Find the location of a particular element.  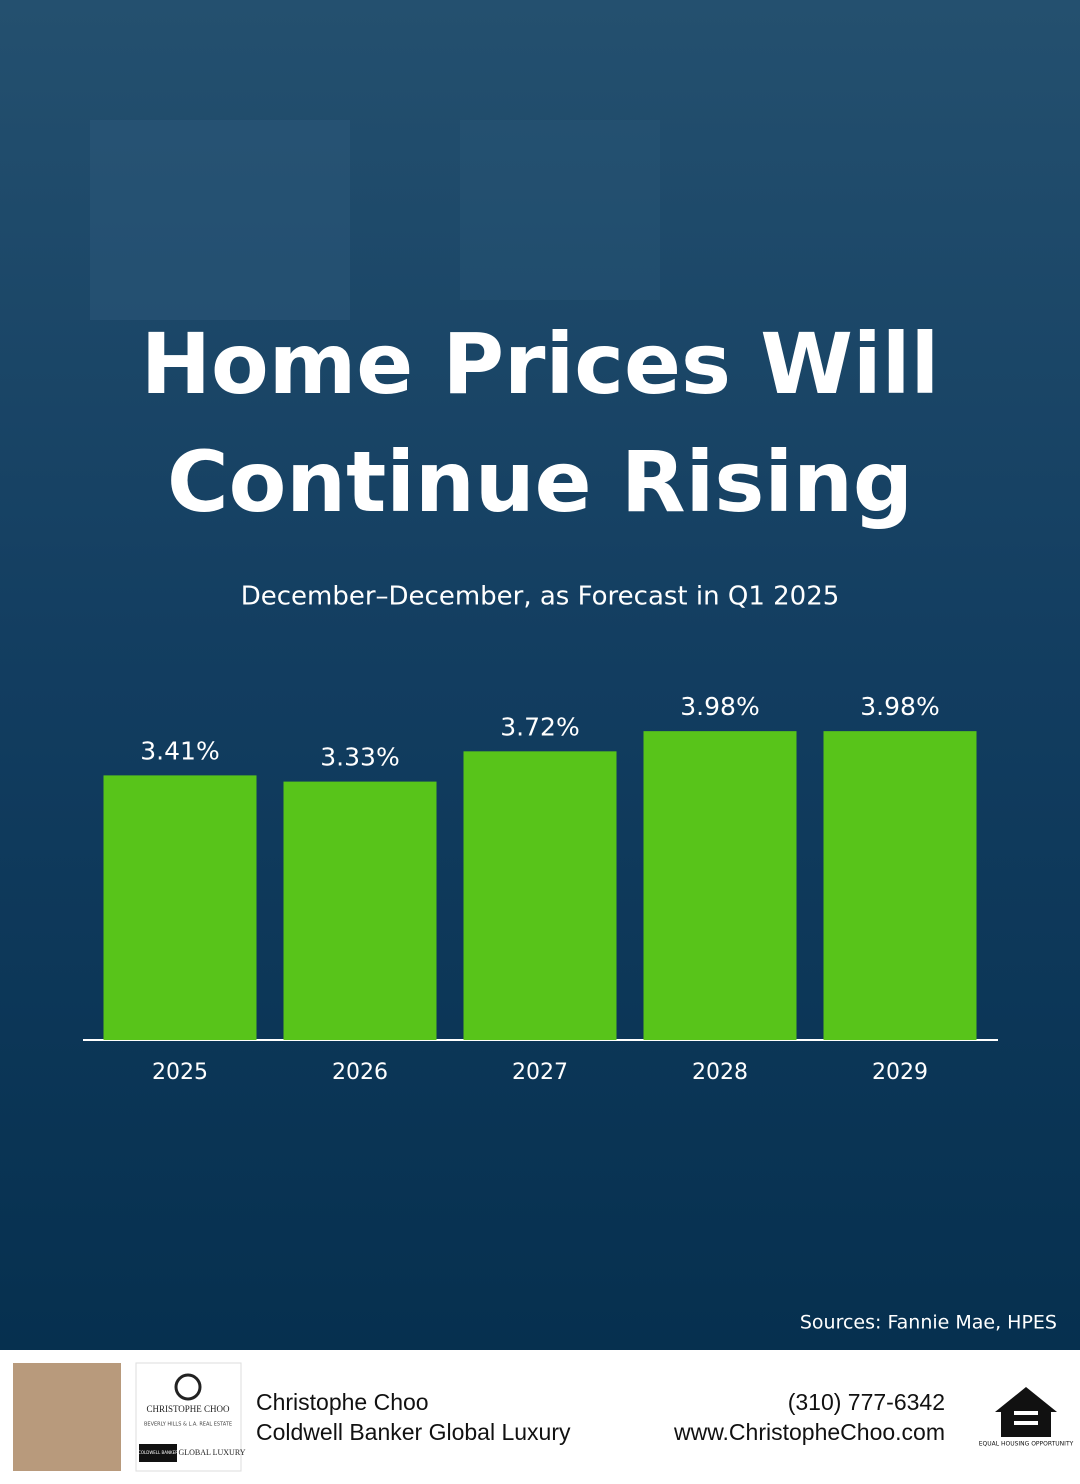

chart-title: Home Prices Will is located at coordinates (540, 364).